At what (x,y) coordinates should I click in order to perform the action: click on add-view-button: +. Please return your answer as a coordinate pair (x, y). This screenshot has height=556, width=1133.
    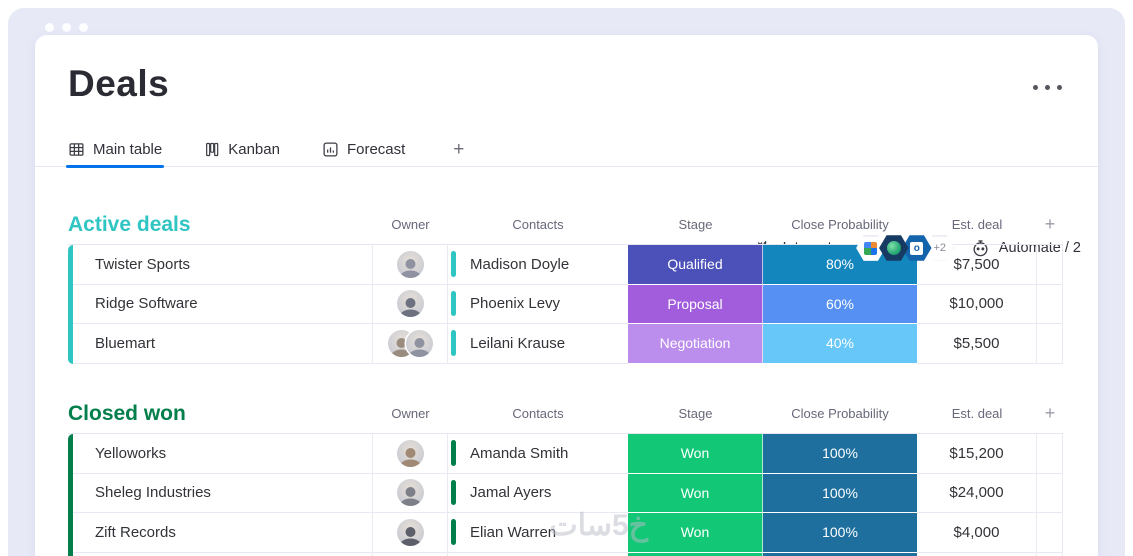
    Looking at the image, I should click on (459, 149).